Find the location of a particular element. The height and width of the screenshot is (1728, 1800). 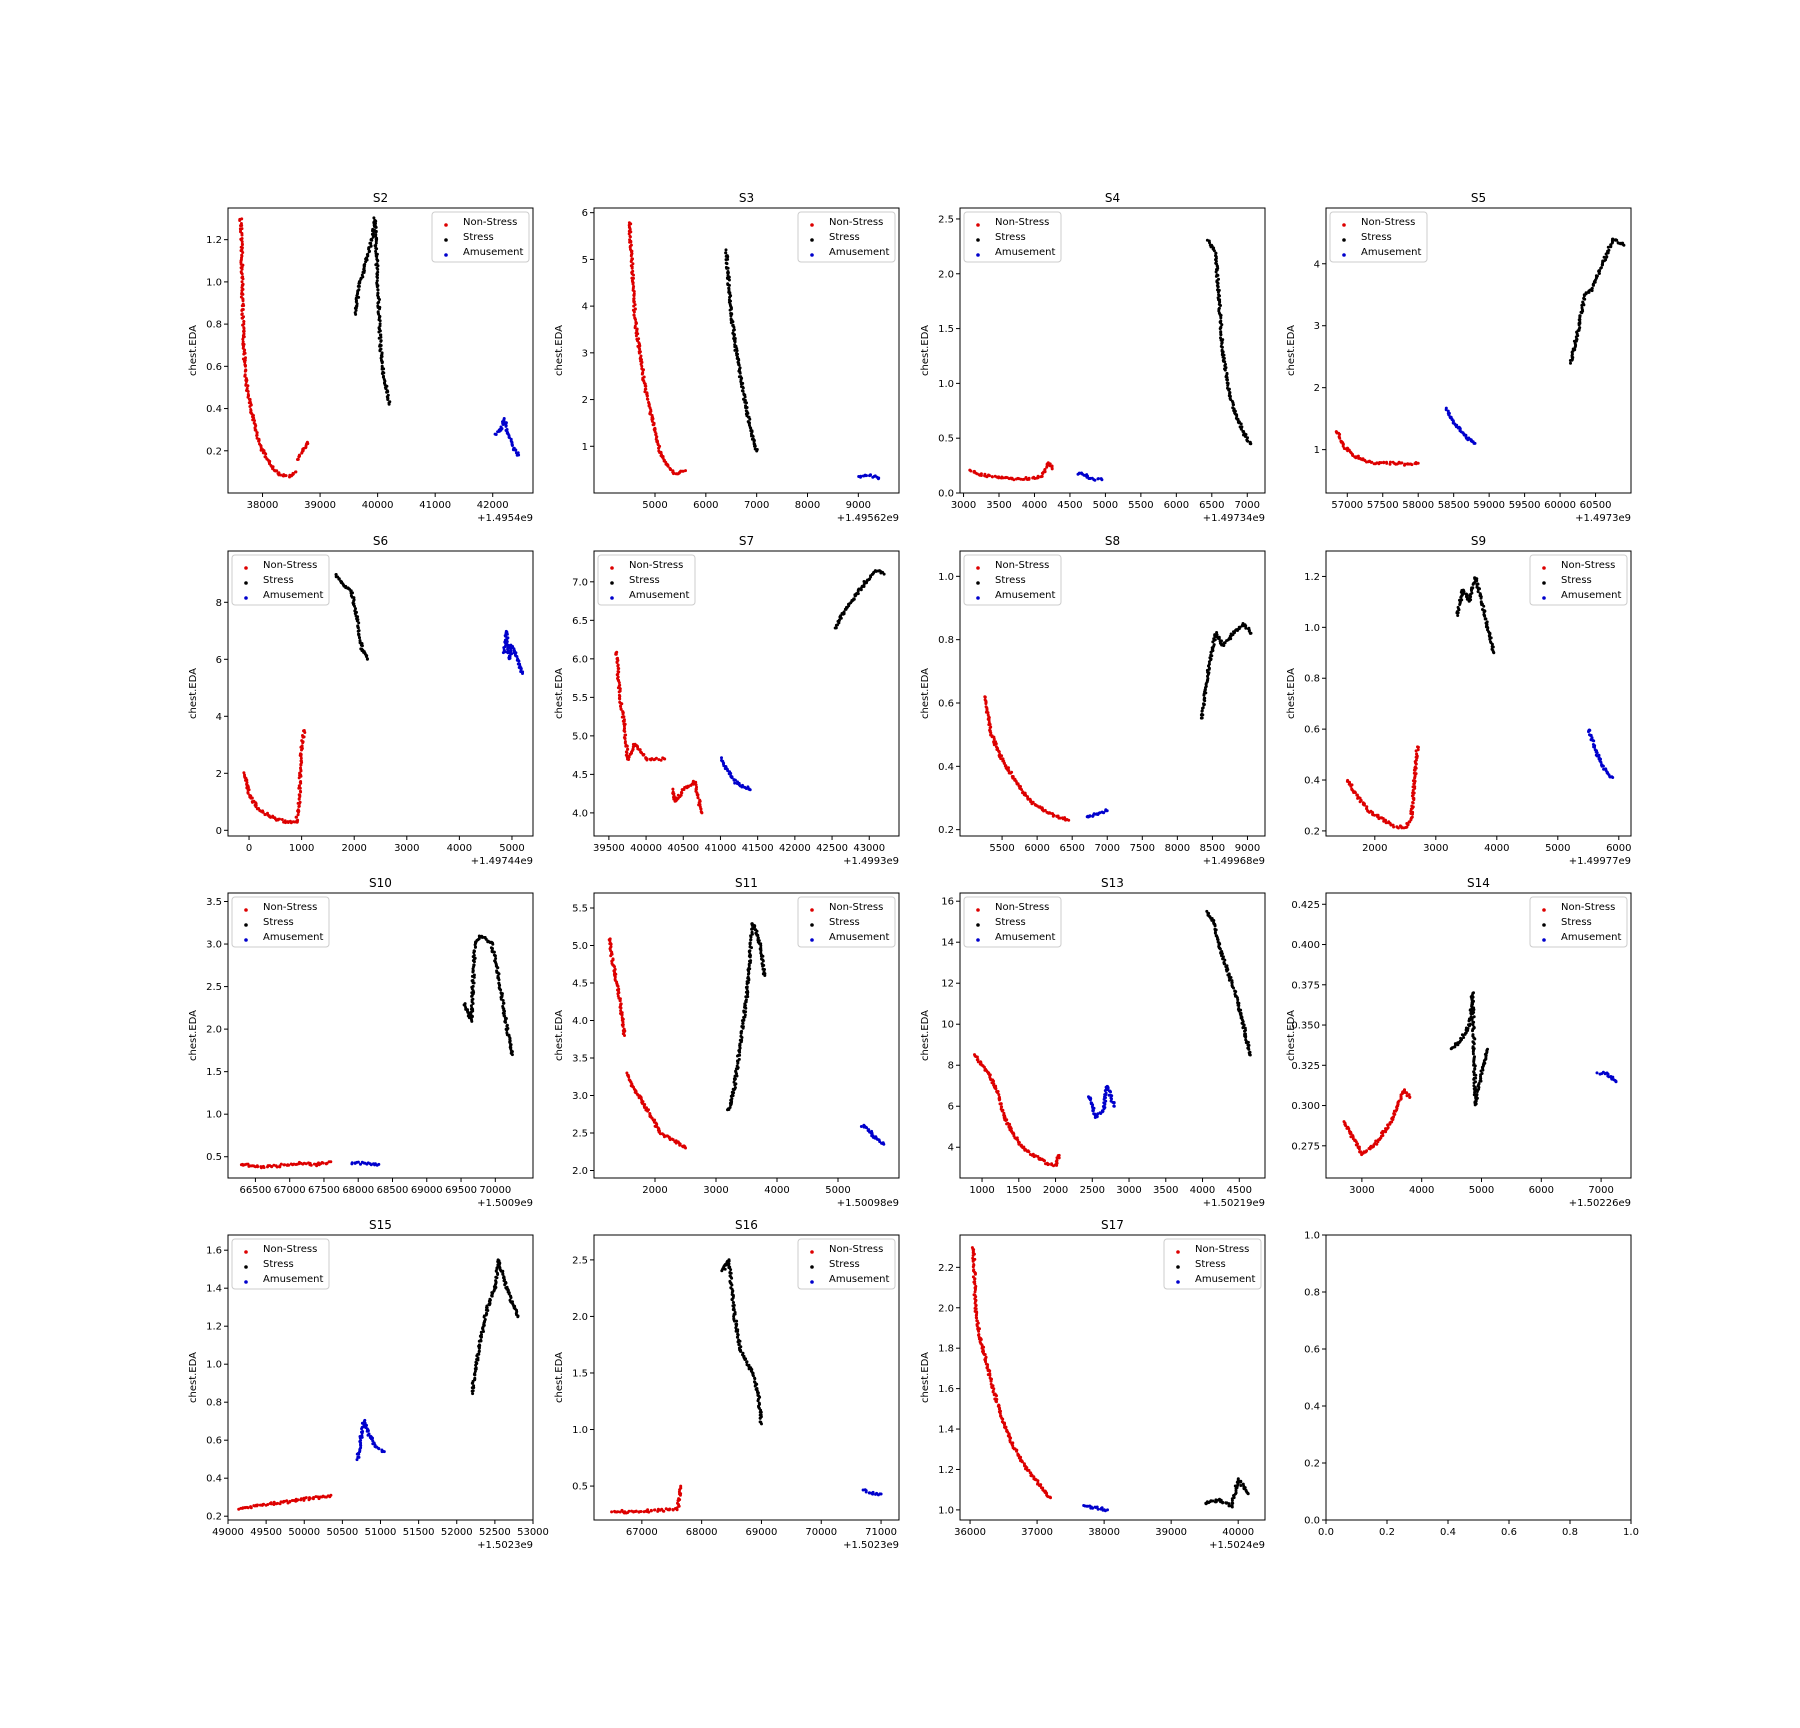

x-tick-label: 41500 is located at coordinates (758, 848).